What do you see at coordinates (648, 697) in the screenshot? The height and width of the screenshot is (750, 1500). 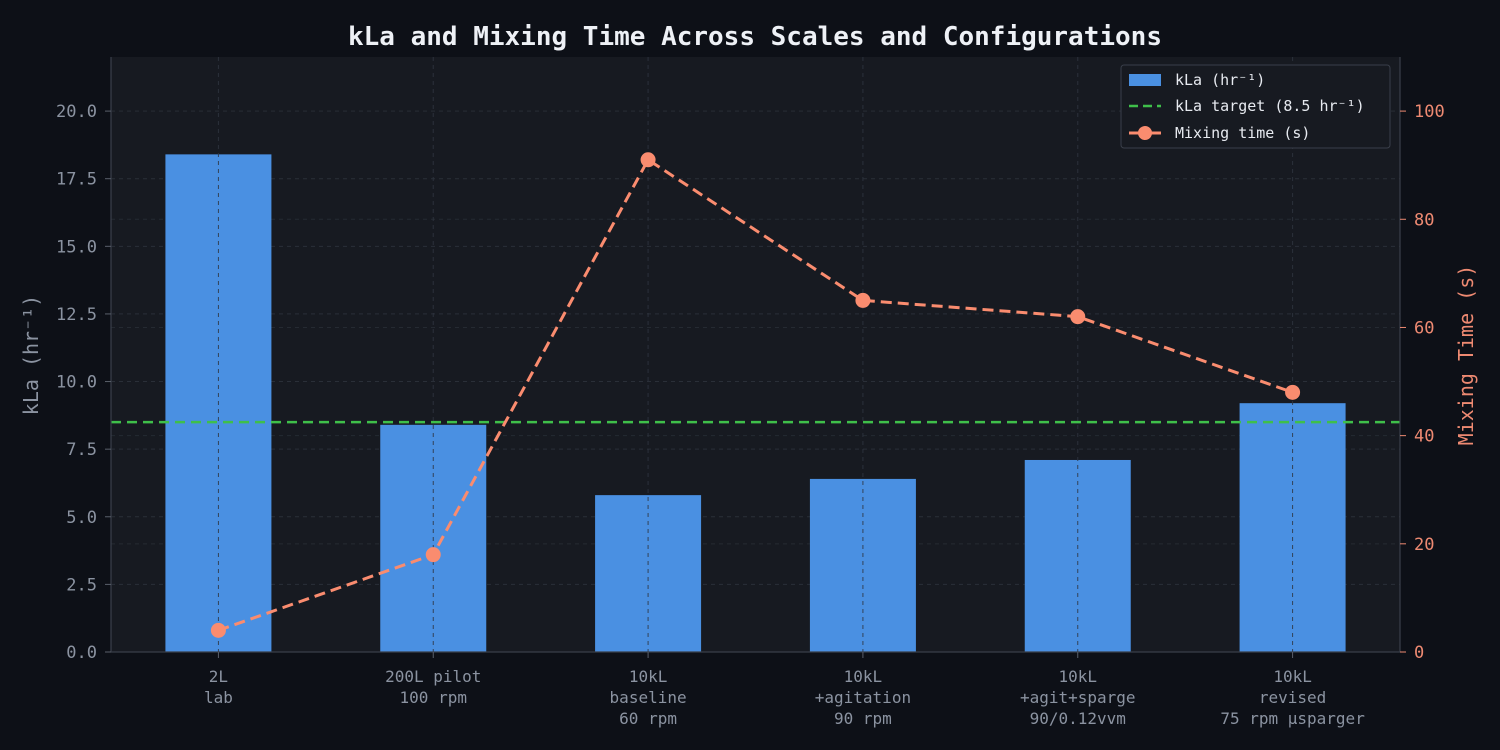 I see `category-label: 10kL baseline 60 rpm` at bounding box center [648, 697].